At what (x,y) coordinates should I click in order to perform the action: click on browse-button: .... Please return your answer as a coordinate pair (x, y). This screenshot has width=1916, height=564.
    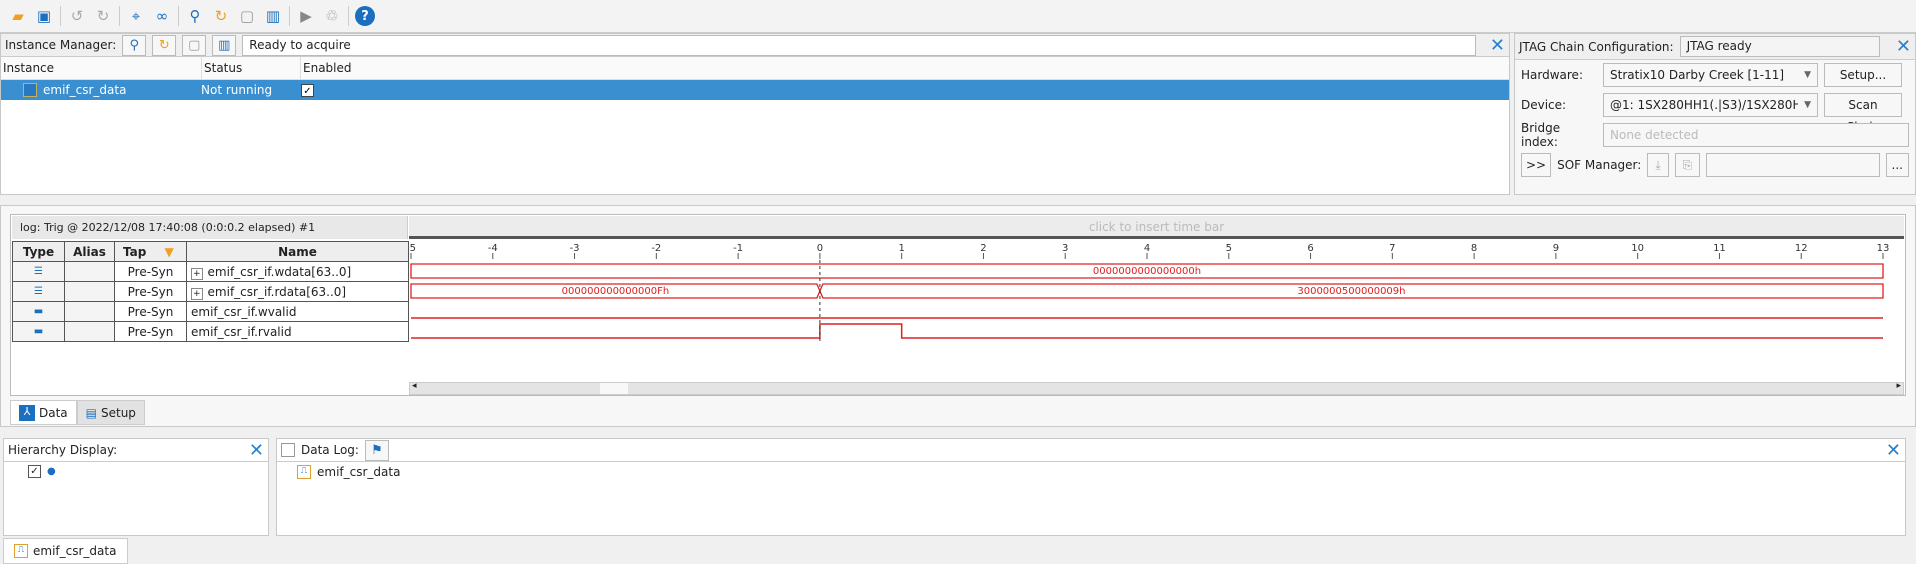
    Looking at the image, I should click on (1897, 165).